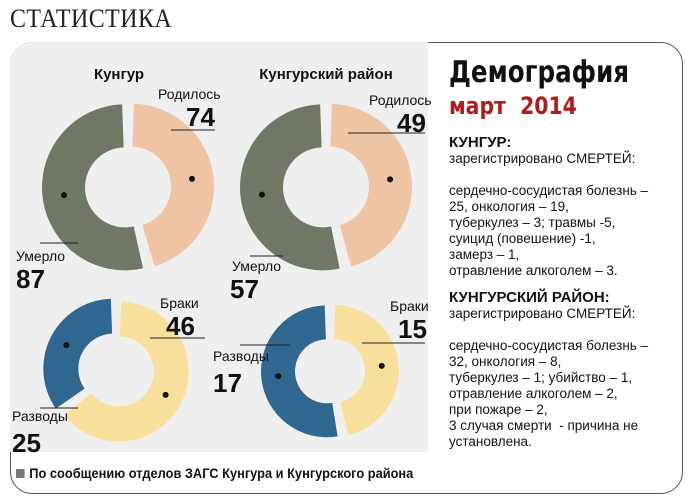  I want to click on section-heading-district: КУНГУРСКИЙ РАЙОН:, so click(529, 297).